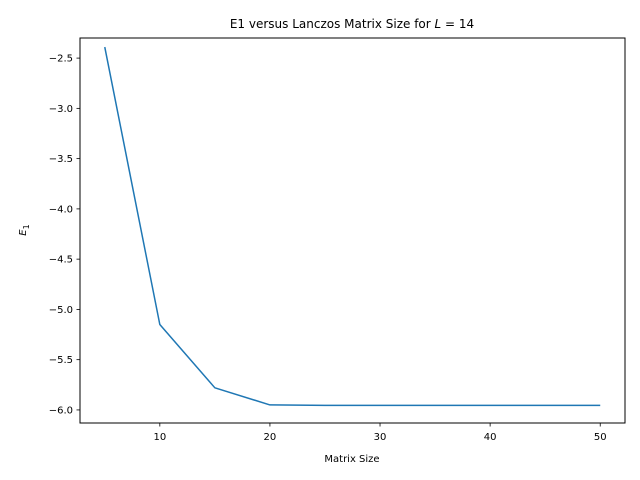 The height and width of the screenshot is (480, 640). I want to click on y-tick-label: −4.5, so click(61, 260).